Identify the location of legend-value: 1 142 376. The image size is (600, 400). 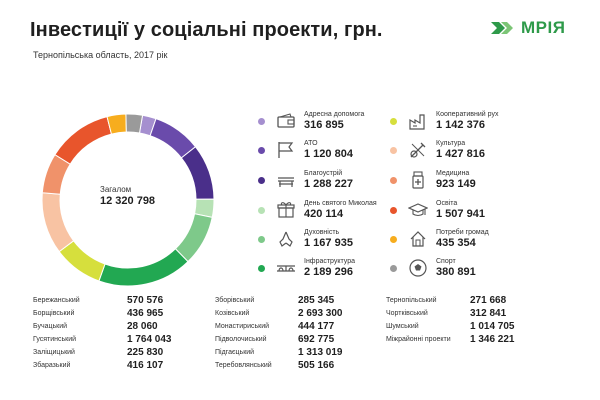
(460, 125).